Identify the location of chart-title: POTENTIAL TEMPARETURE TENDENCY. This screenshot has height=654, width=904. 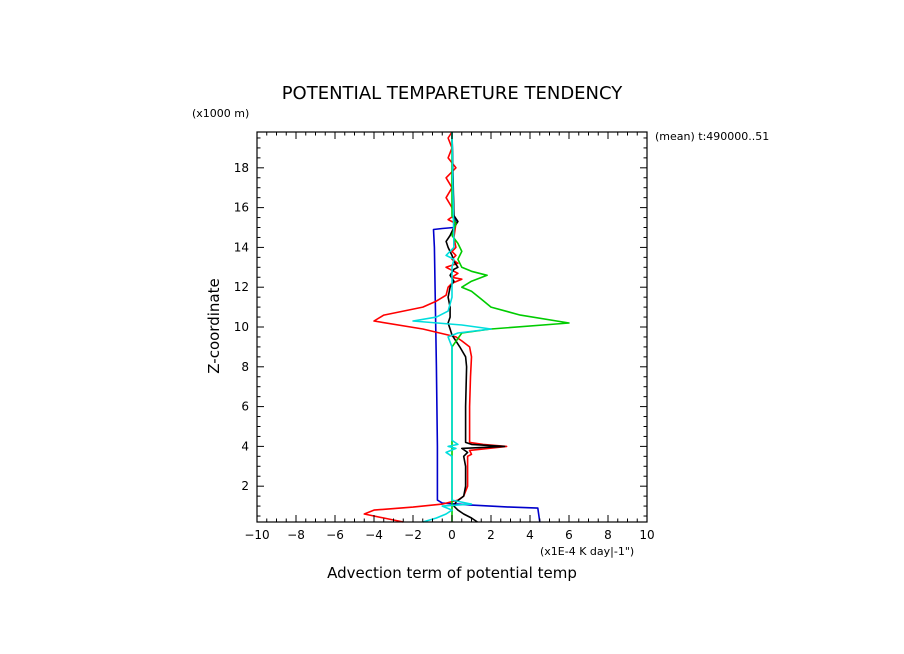
(453, 93).